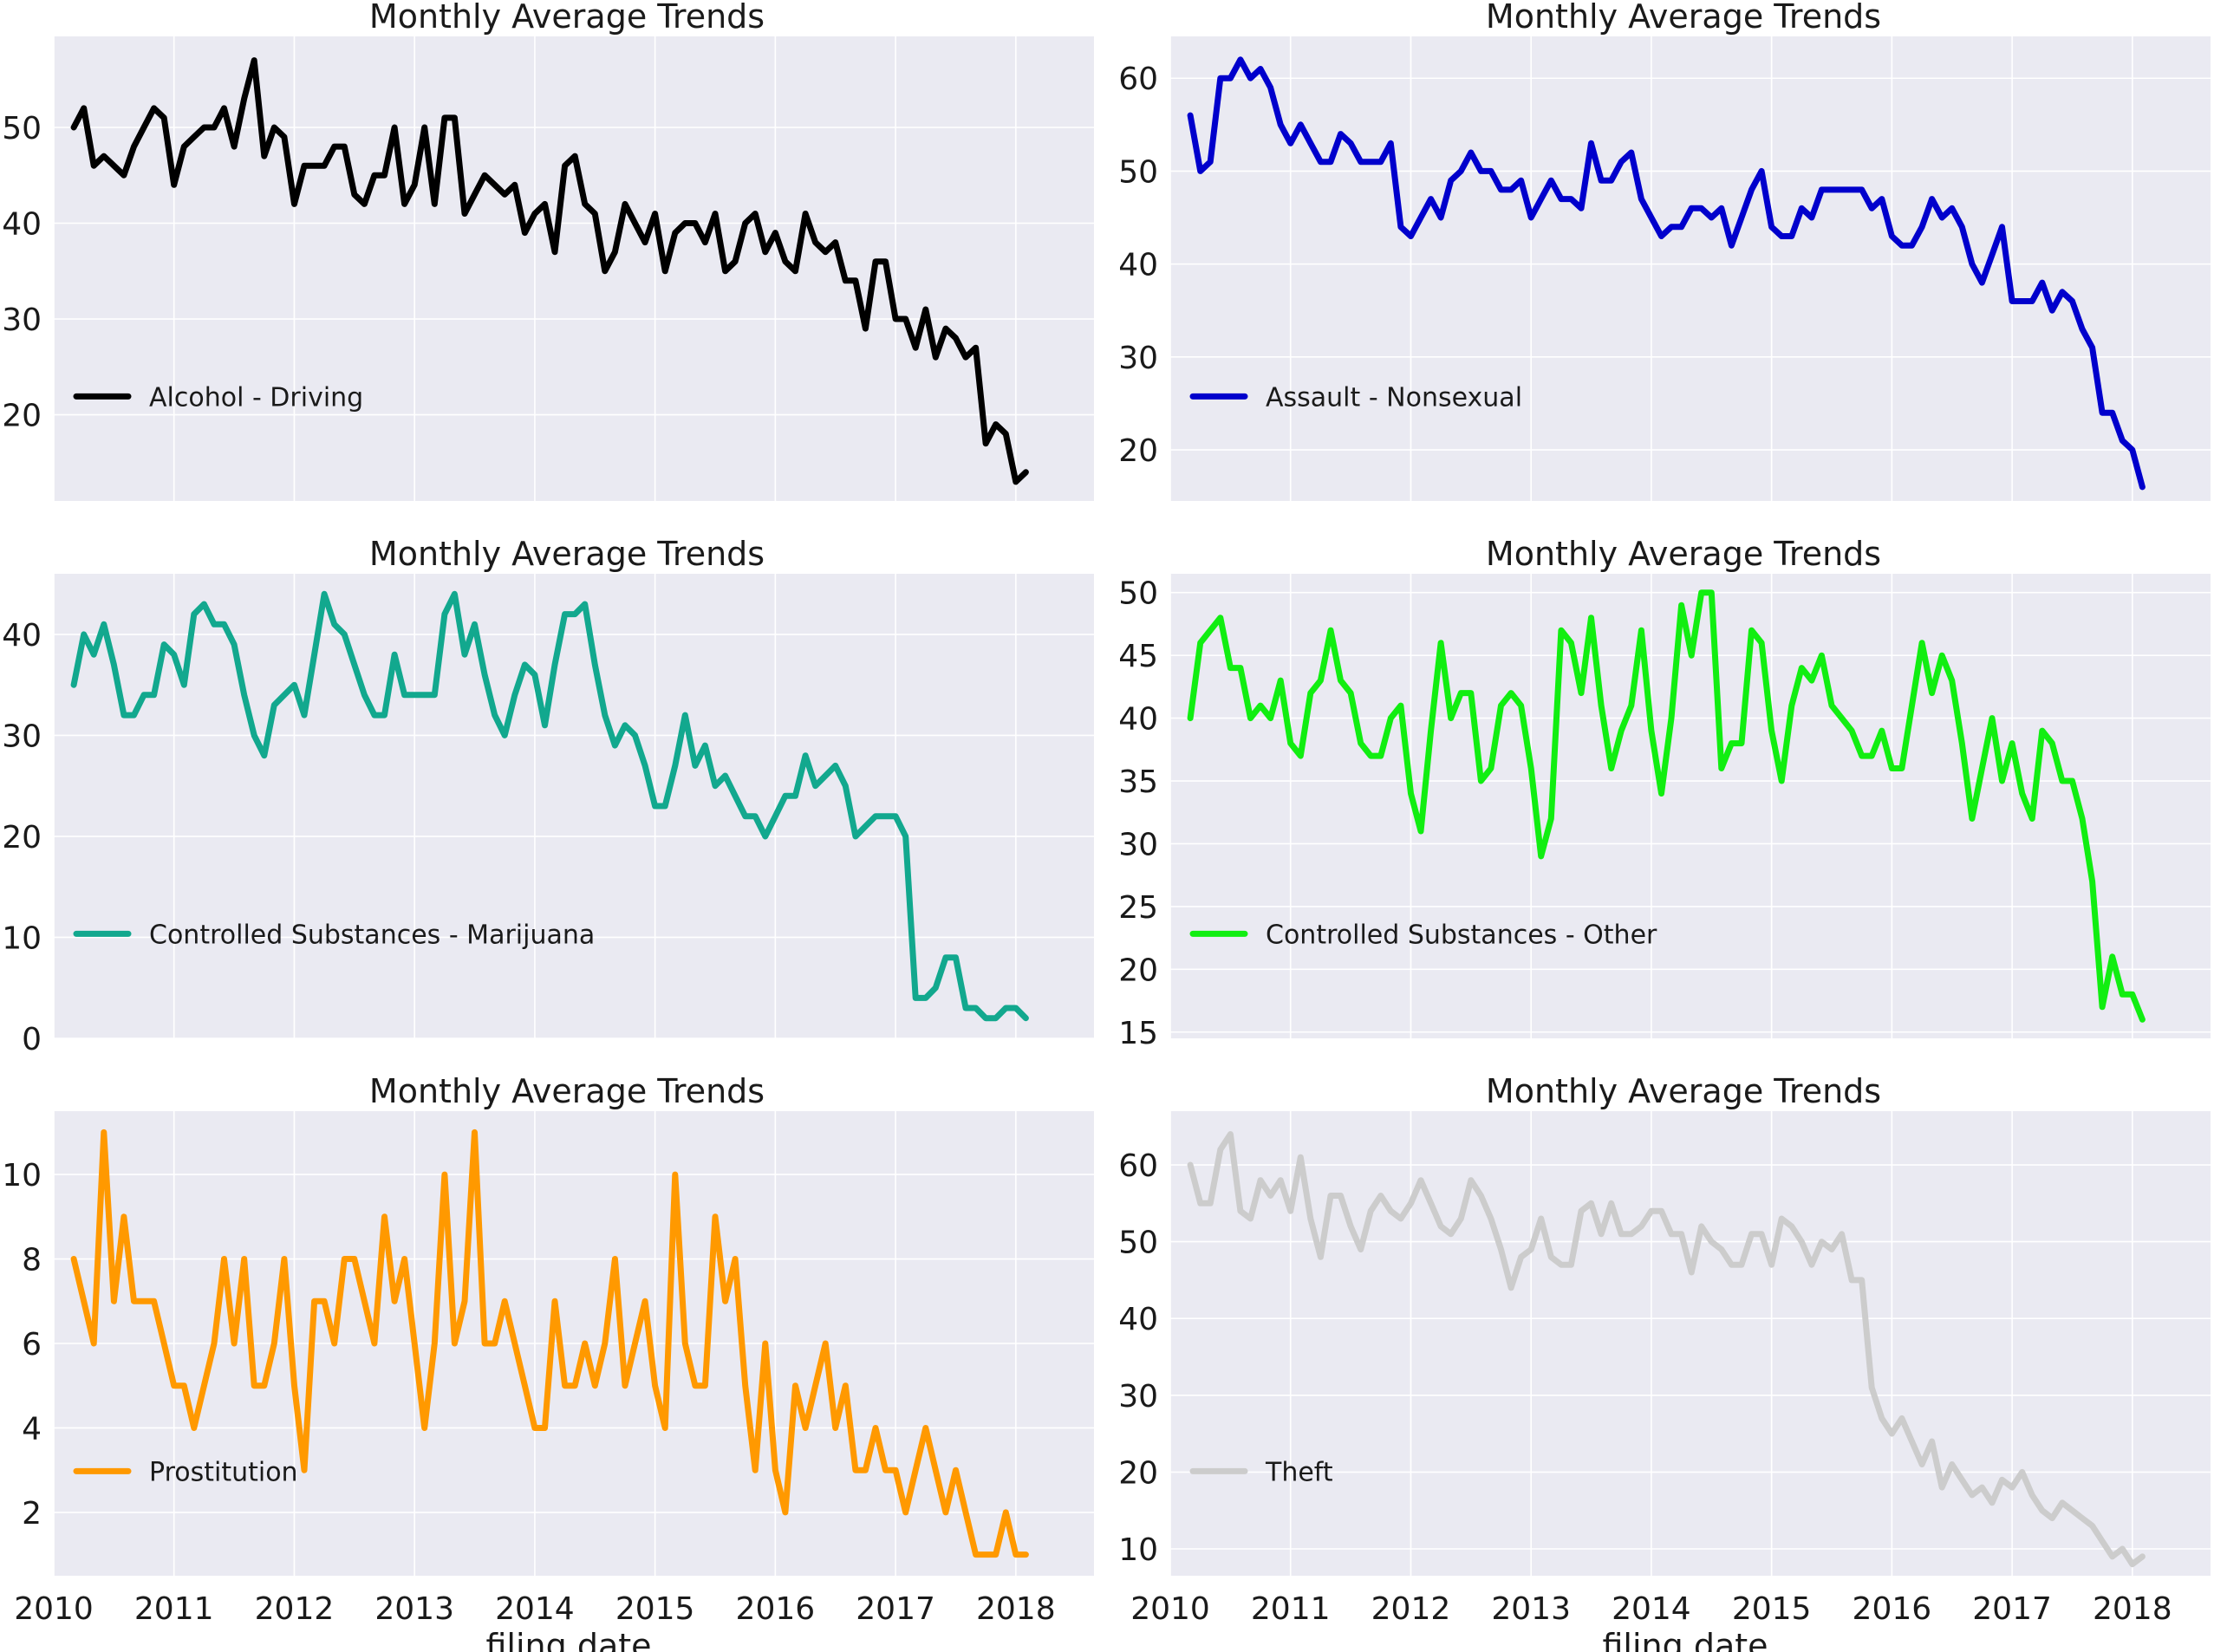 The width and height of the screenshot is (2214, 1652). Describe the element at coordinates (1138, 1033) in the screenshot. I see `y-tick-label: 15` at that location.